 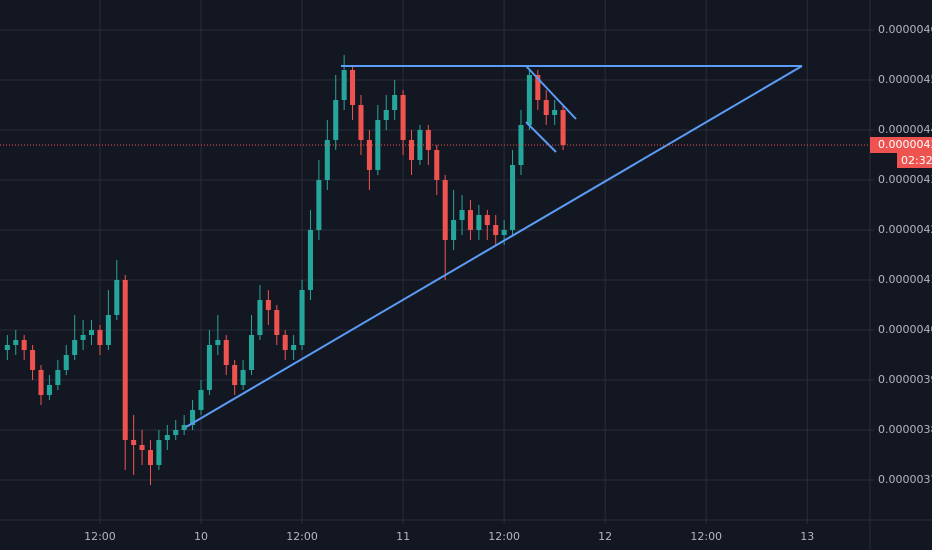 I want to click on countdown-box, so click(x=914, y=160).